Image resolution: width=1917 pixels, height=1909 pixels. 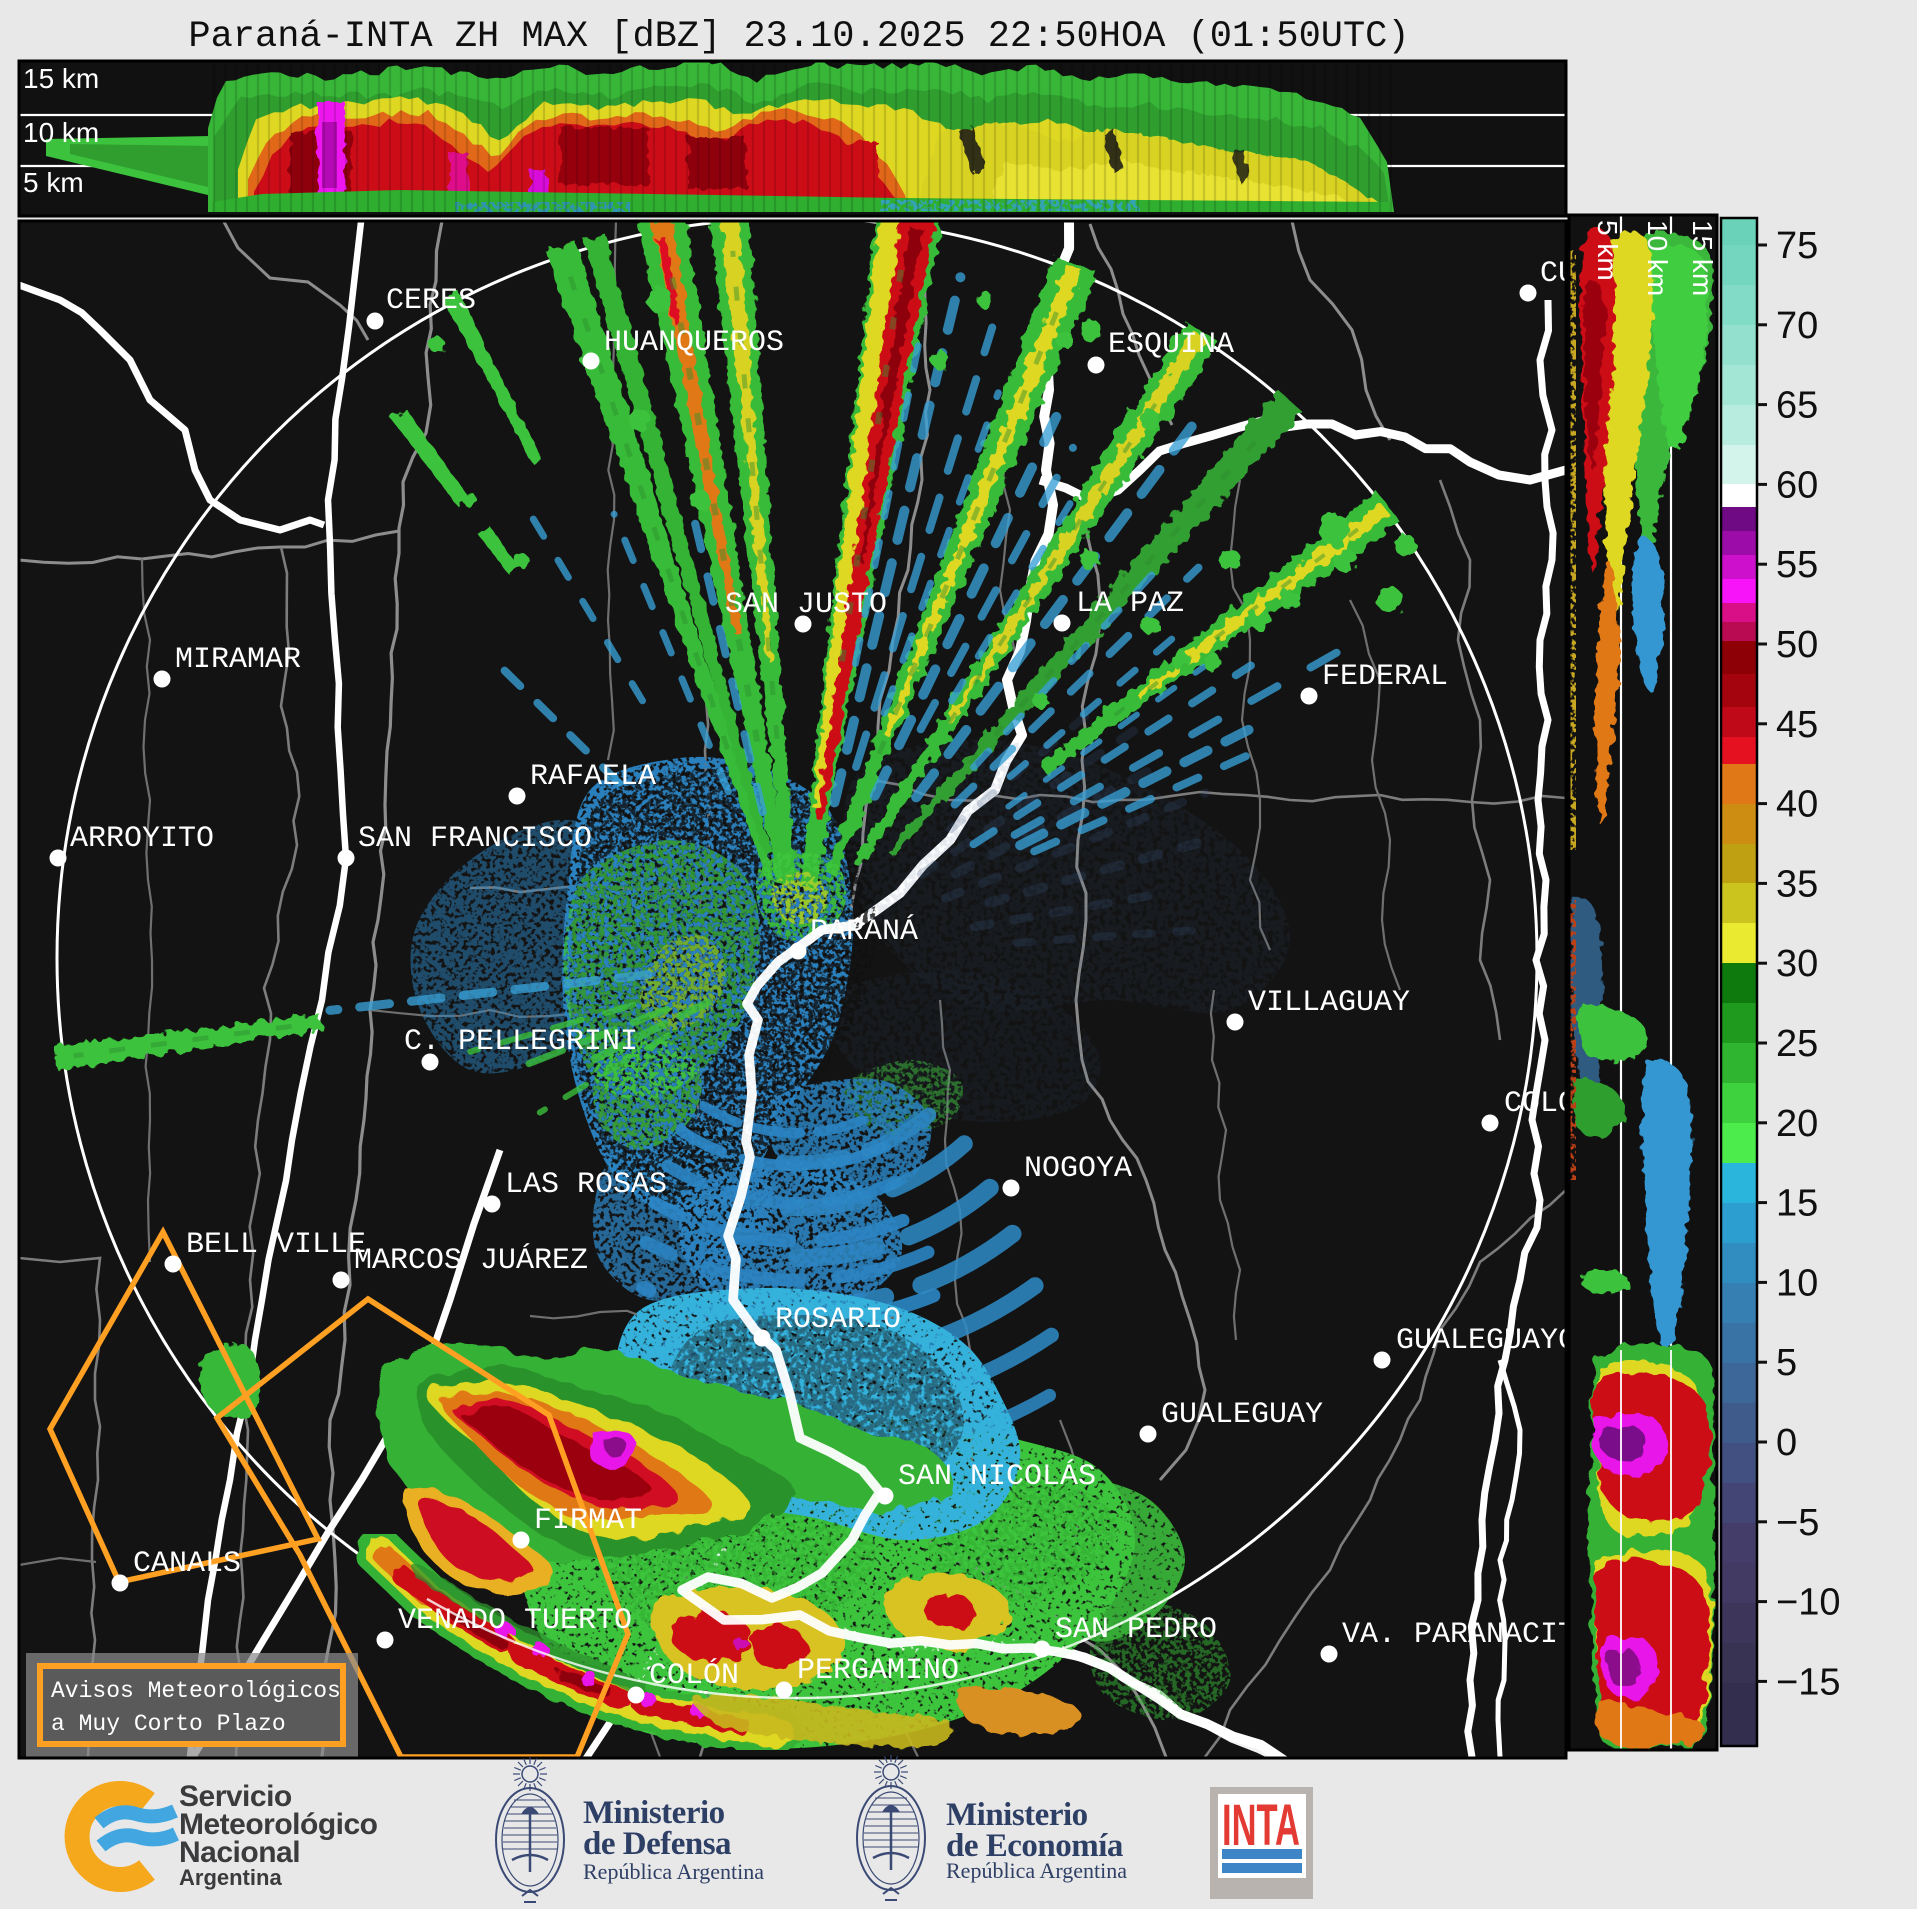 What do you see at coordinates (1797, 1044) in the screenshot?
I see `svg-text: 25` at bounding box center [1797, 1044].